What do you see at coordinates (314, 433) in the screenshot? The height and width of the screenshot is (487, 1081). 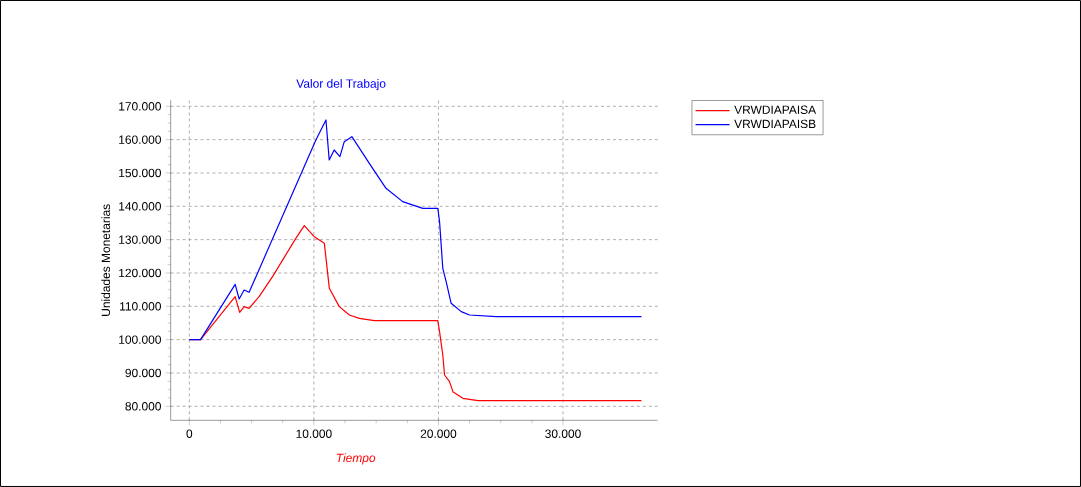 I see `x-tick-label: 10.000` at bounding box center [314, 433].